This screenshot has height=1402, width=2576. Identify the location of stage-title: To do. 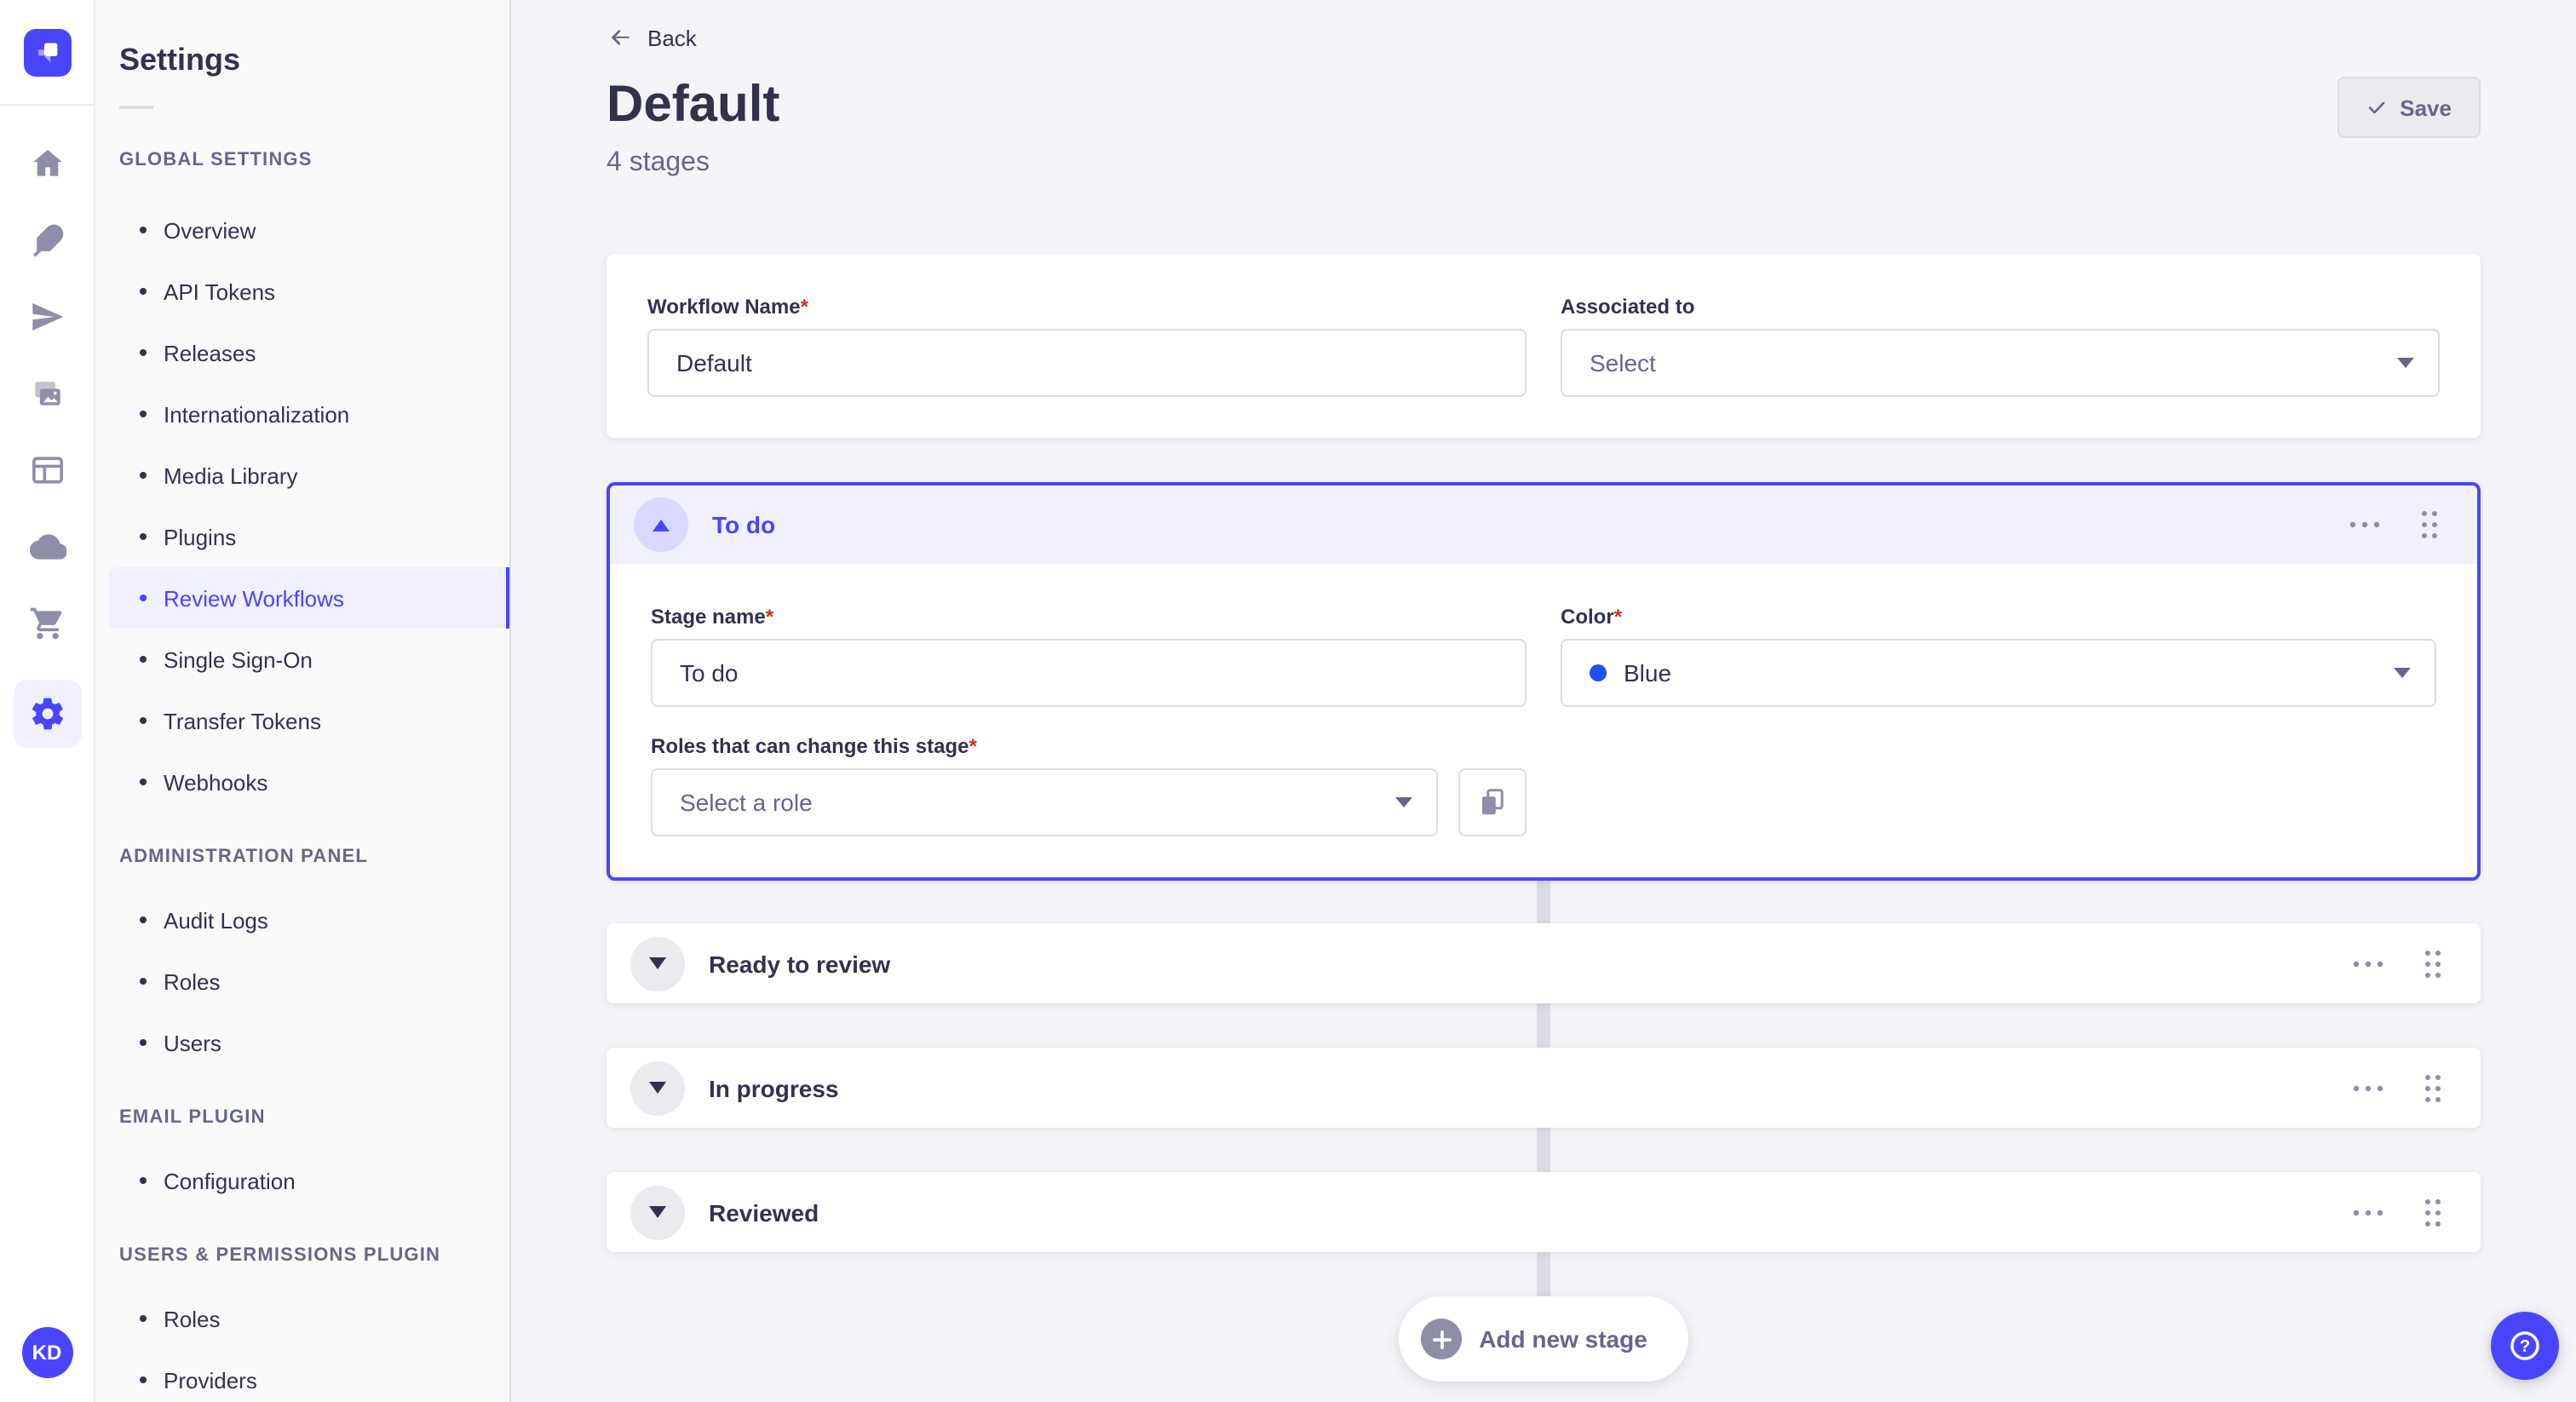
(744, 524).